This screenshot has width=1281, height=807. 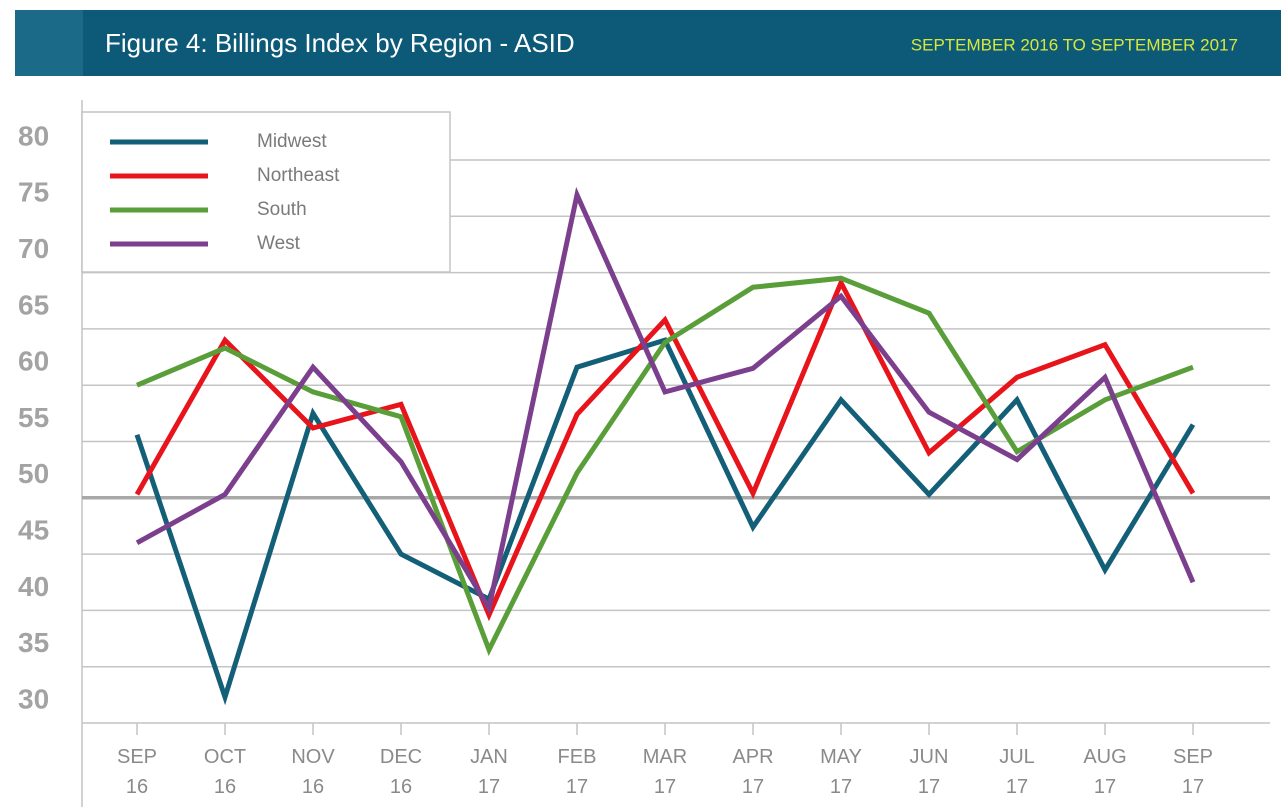 I want to click on y-tick-label: 65, so click(x=33, y=304).